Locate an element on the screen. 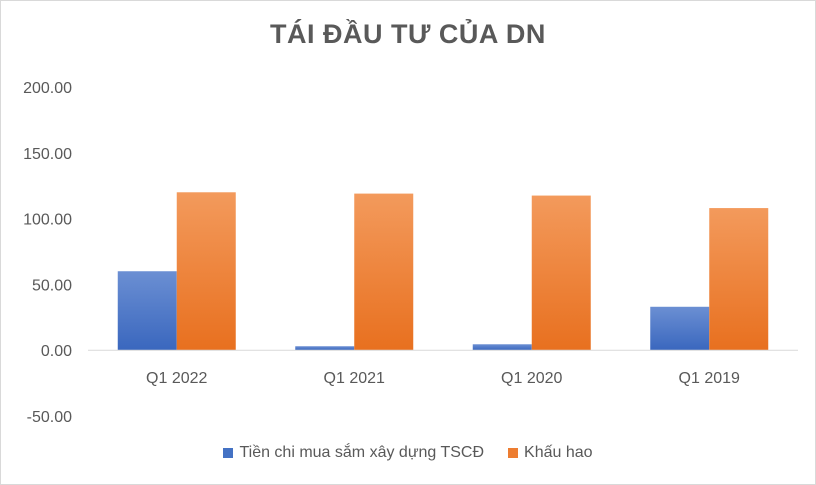 The height and width of the screenshot is (485, 816). x-tick-label: Q1 2021 is located at coordinates (354, 378).